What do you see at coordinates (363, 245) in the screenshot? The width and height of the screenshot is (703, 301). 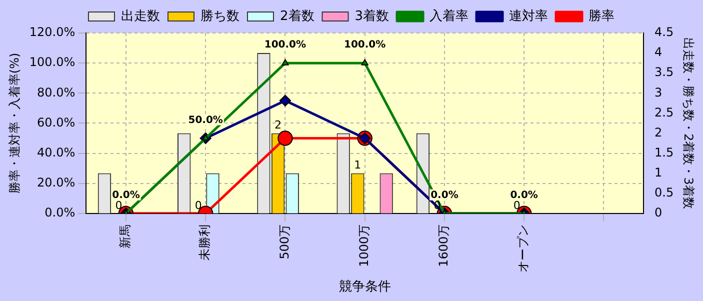 I see `x-tick-label: 1000万` at bounding box center [363, 245].